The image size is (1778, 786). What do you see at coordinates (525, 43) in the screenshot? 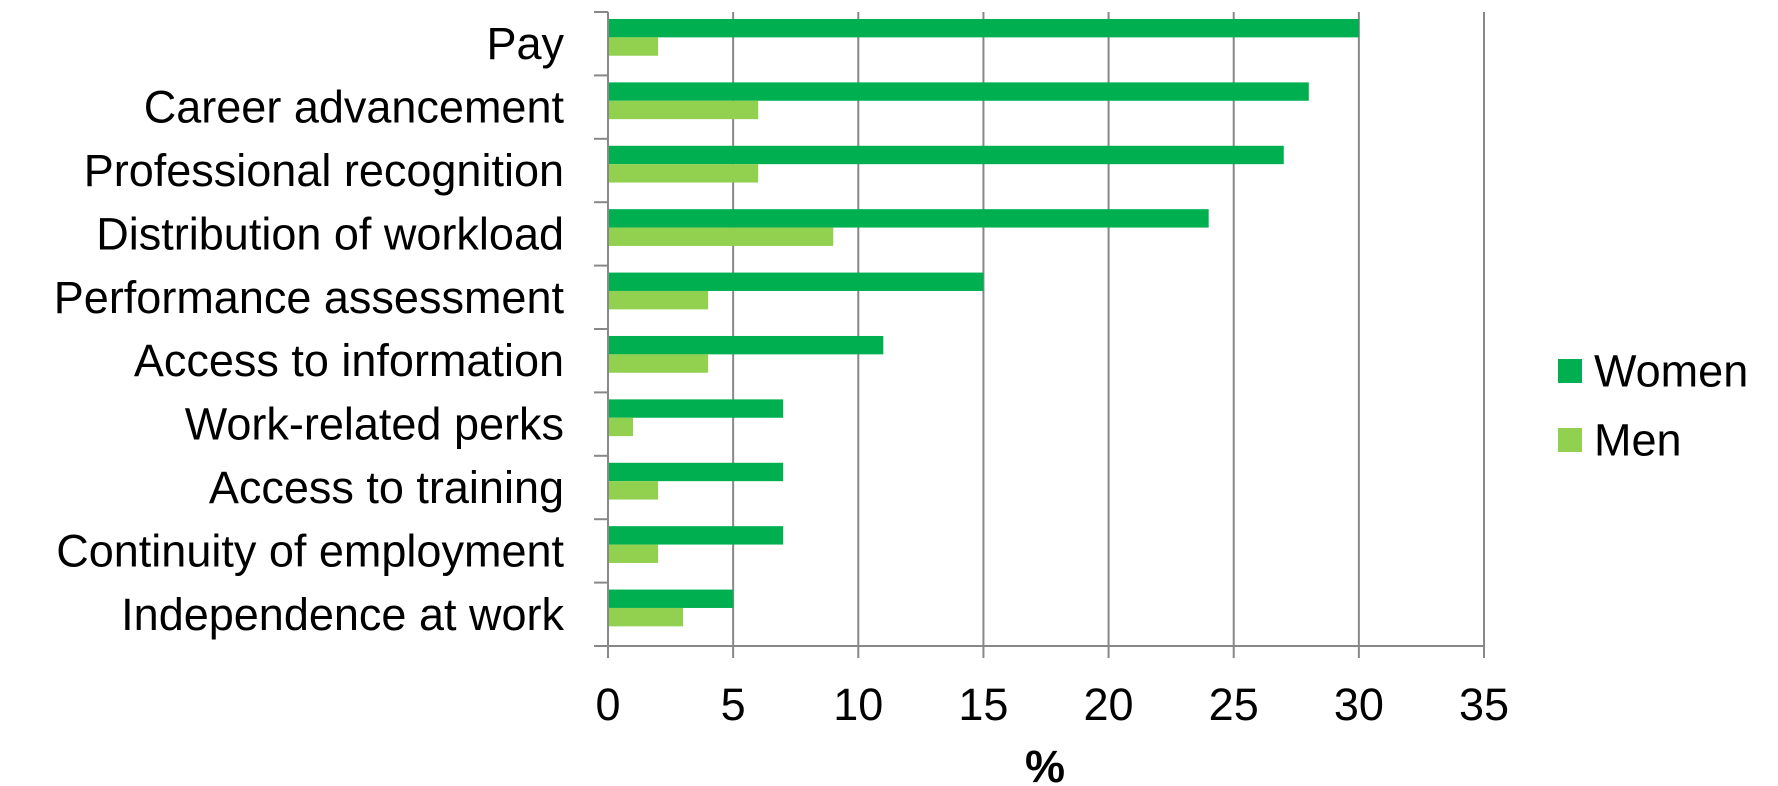
I see `category-label-0: Pay` at bounding box center [525, 43].